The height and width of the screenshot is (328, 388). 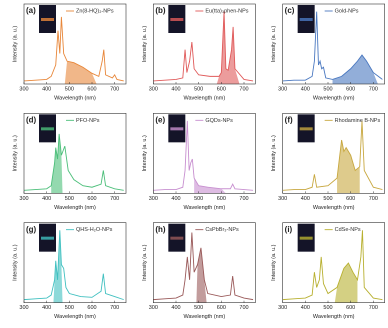 I want to click on legend-label: Gold-NPs, so click(x=347, y=11).